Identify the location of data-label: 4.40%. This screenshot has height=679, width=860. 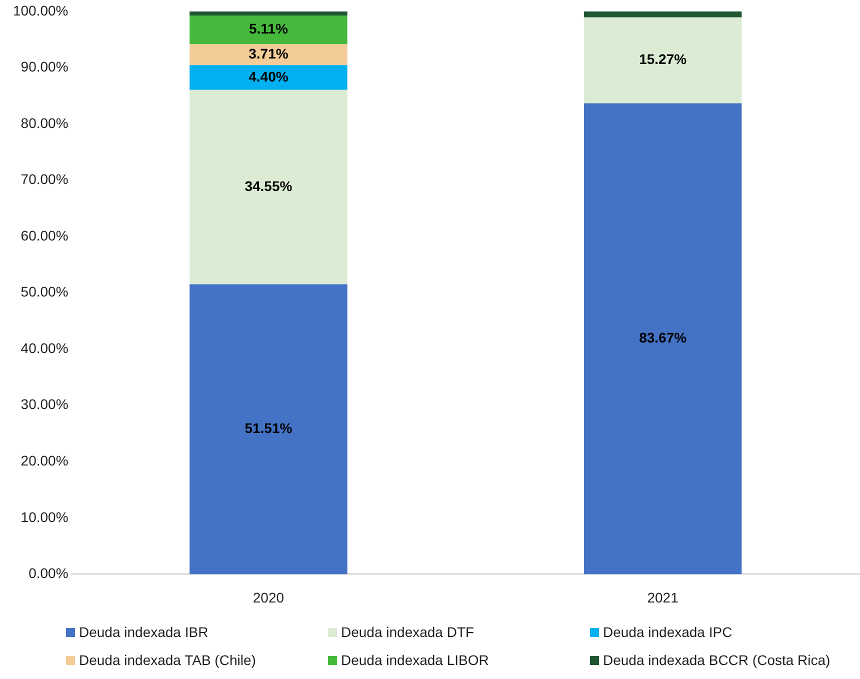
(268, 76).